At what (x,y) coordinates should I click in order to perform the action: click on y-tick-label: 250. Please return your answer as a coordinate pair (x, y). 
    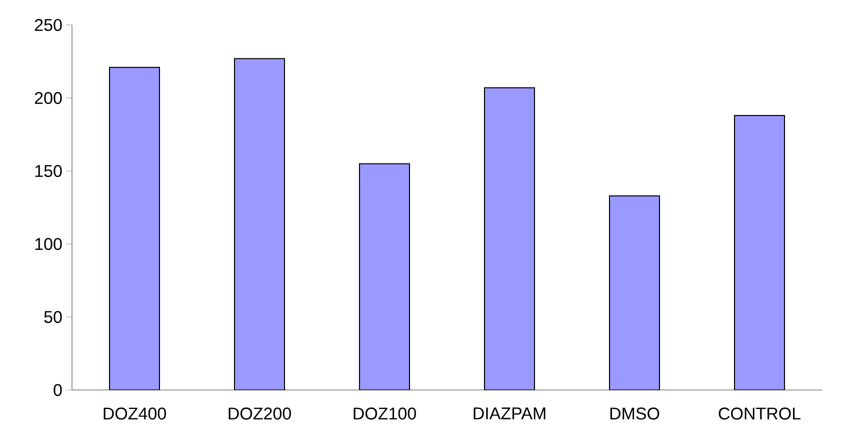
    Looking at the image, I should click on (48, 25).